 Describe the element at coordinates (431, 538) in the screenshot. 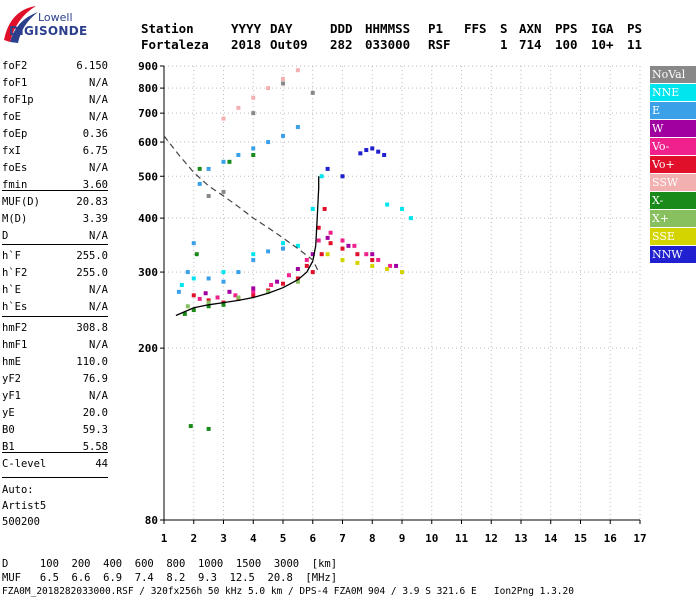

I see `x-tick-label: 10` at that location.